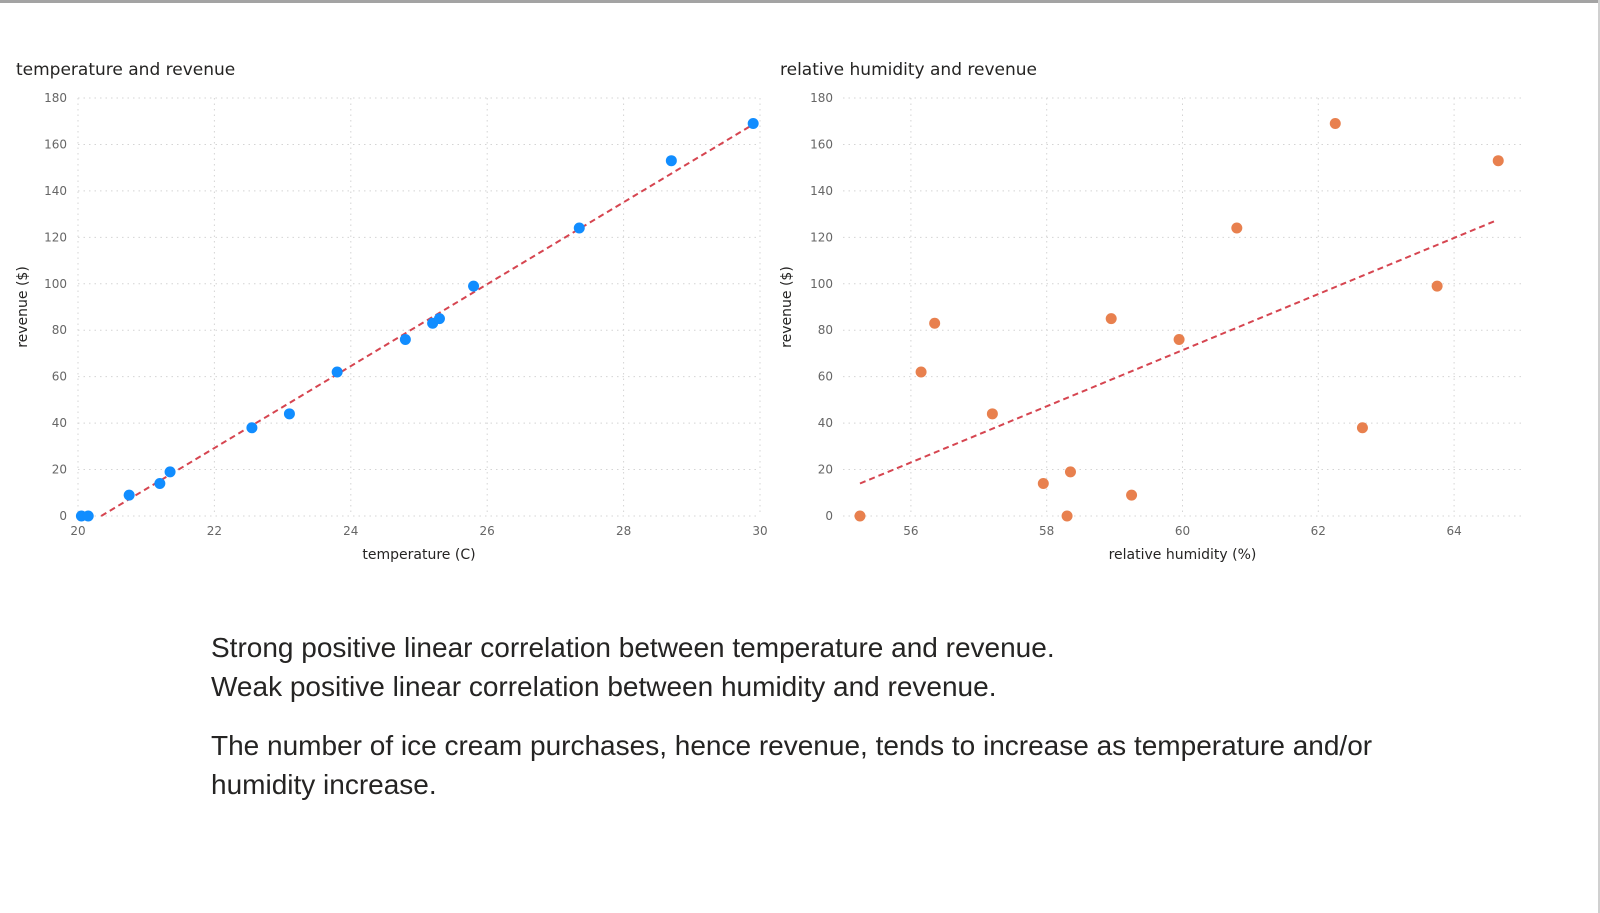 The image size is (1600, 913). Describe the element at coordinates (77, 531) in the screenshot. I see `x-tick-label: 20` at that location.